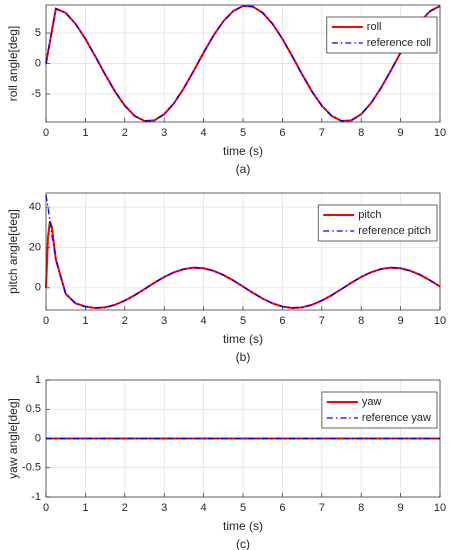  What do you see at coordinates (35, 247) in the screenshot?
I see `y-tick-label: 20` at bounding box center [35, 247].